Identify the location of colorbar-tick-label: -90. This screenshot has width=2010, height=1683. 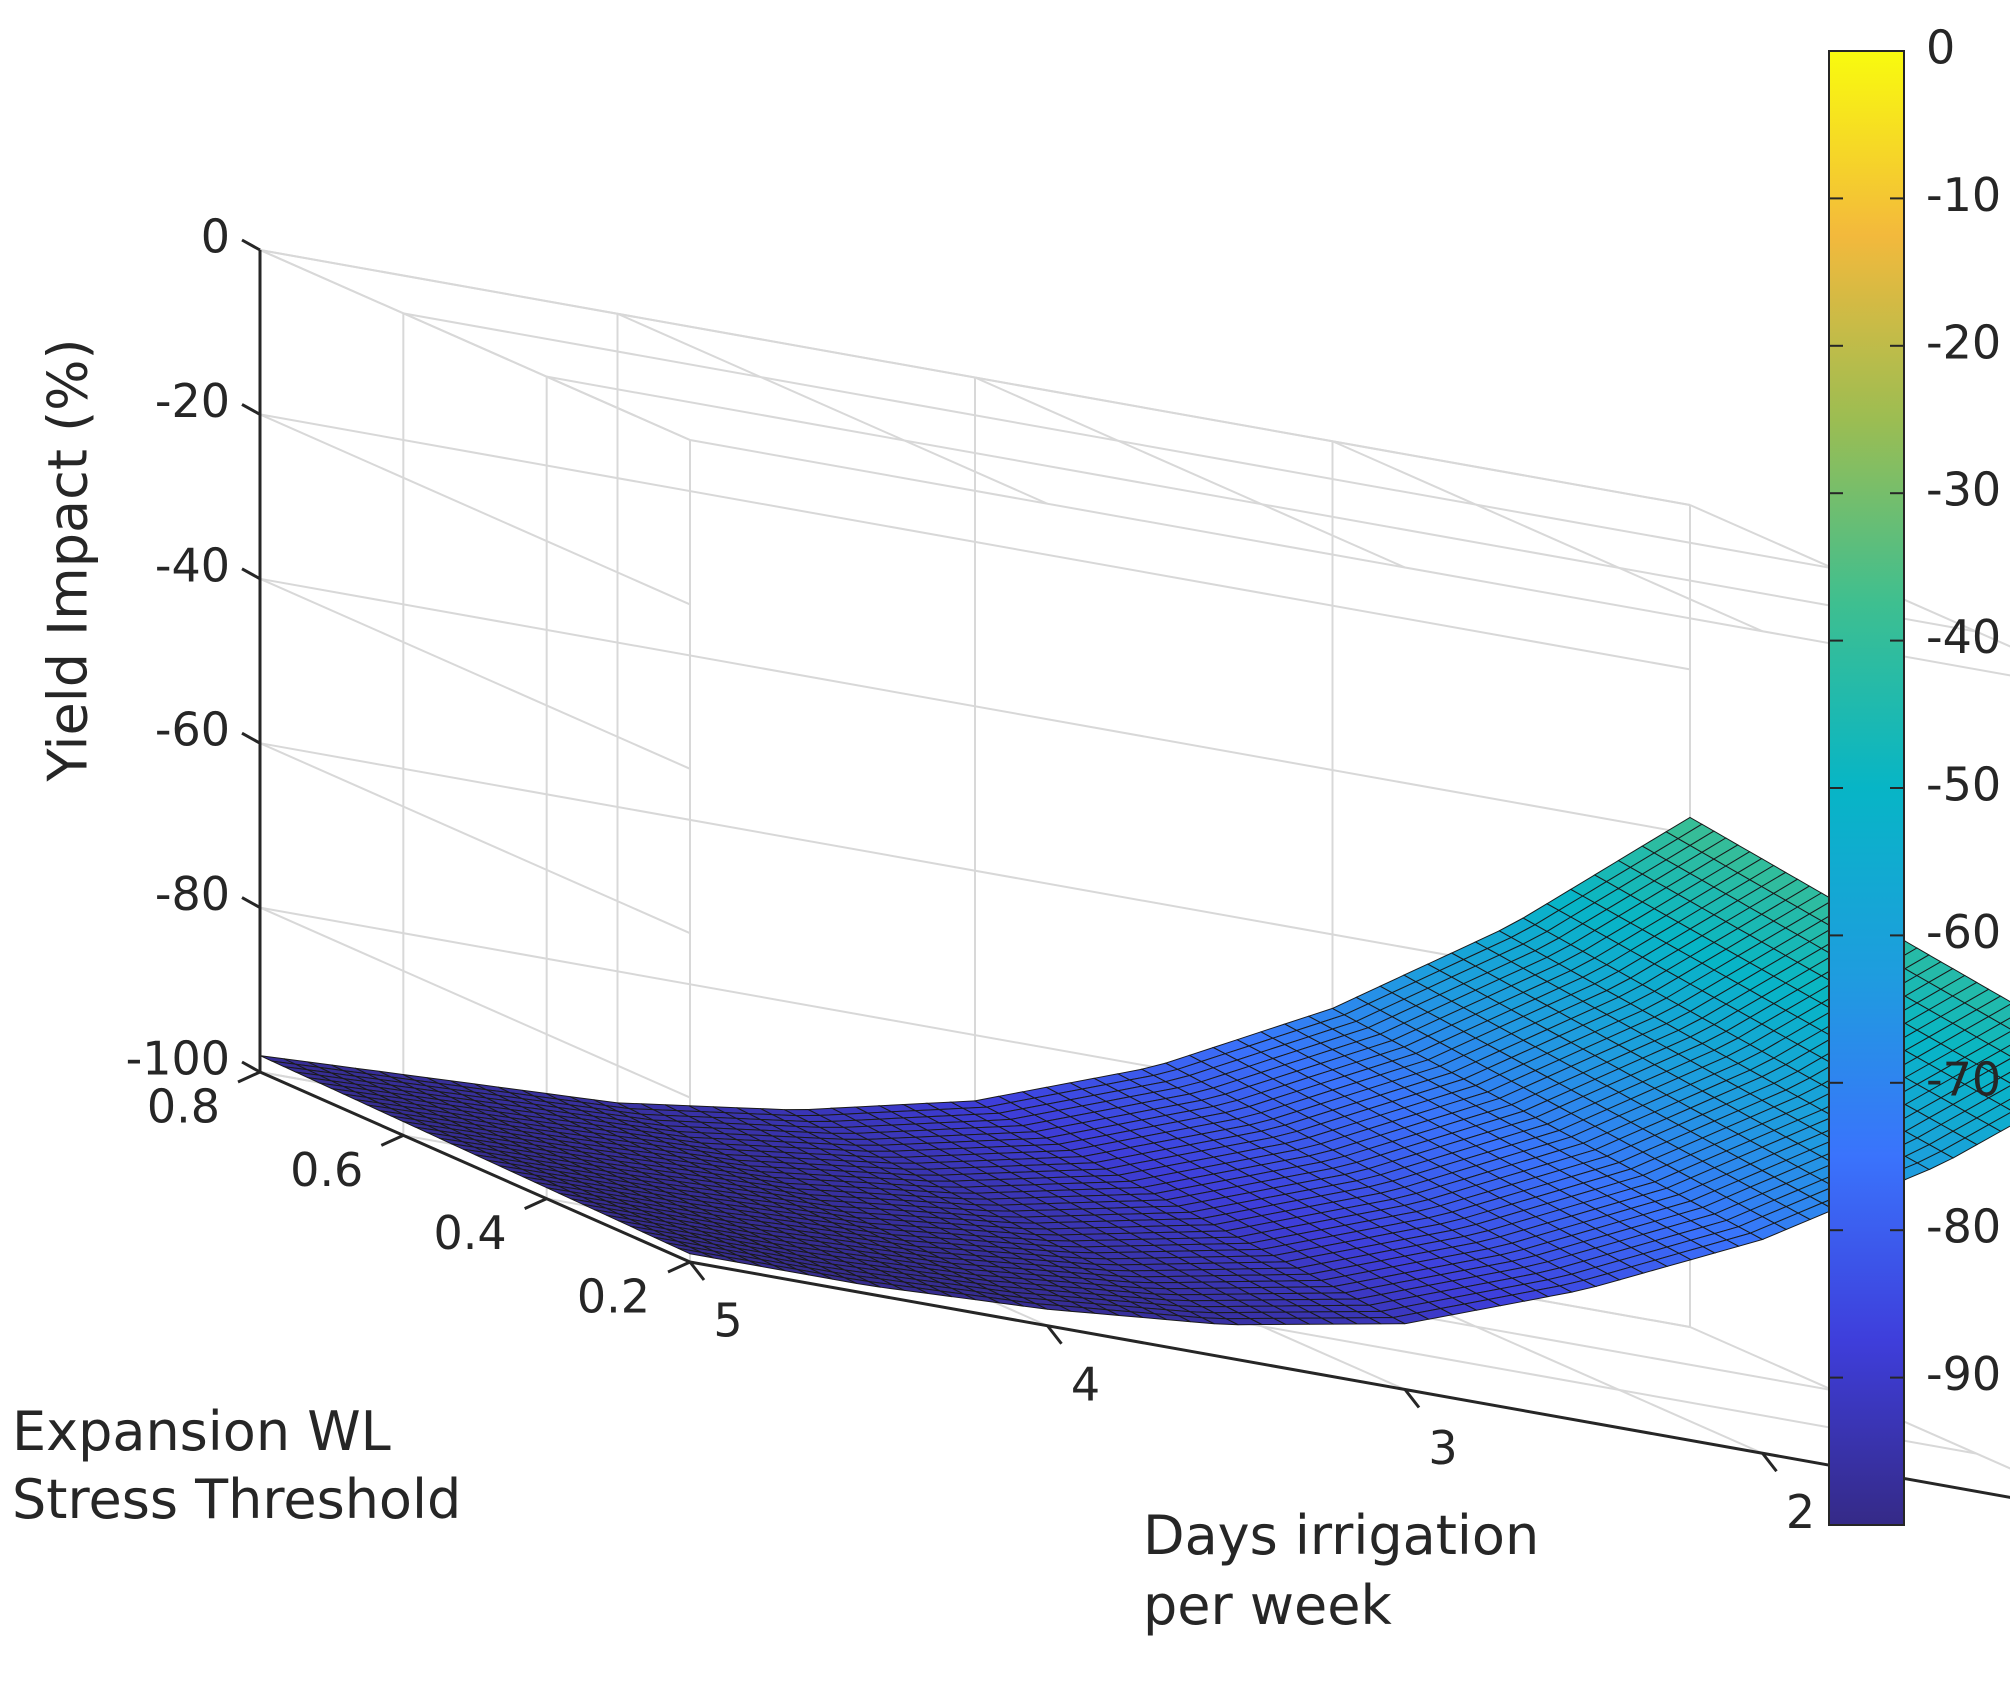
(1963, 1374).